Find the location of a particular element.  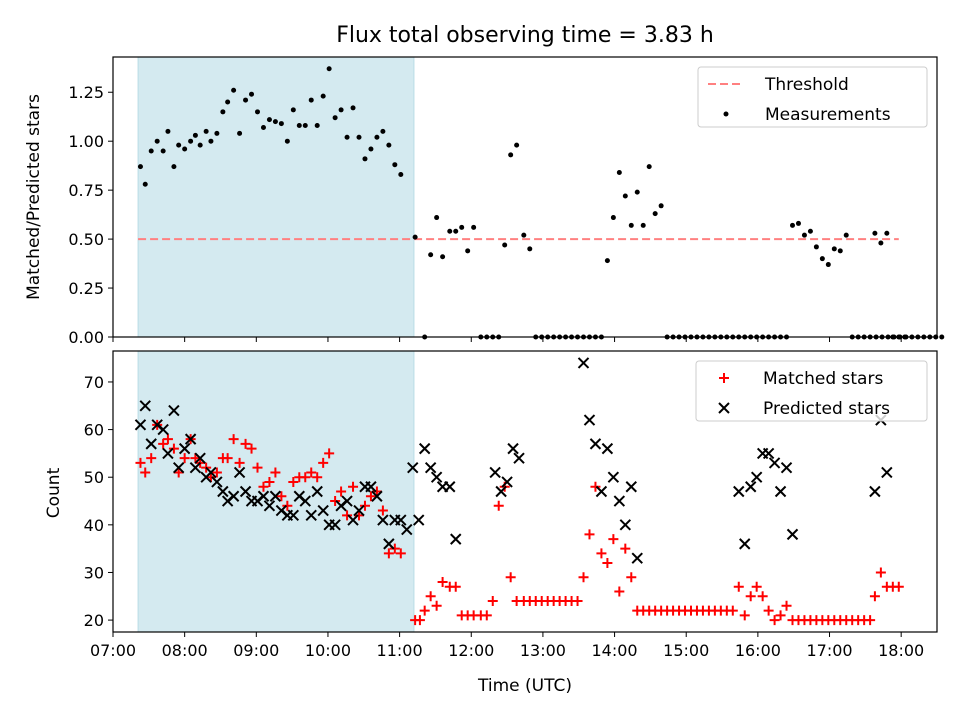

legend-label: Matched stars is located at coordinates (823, 379).